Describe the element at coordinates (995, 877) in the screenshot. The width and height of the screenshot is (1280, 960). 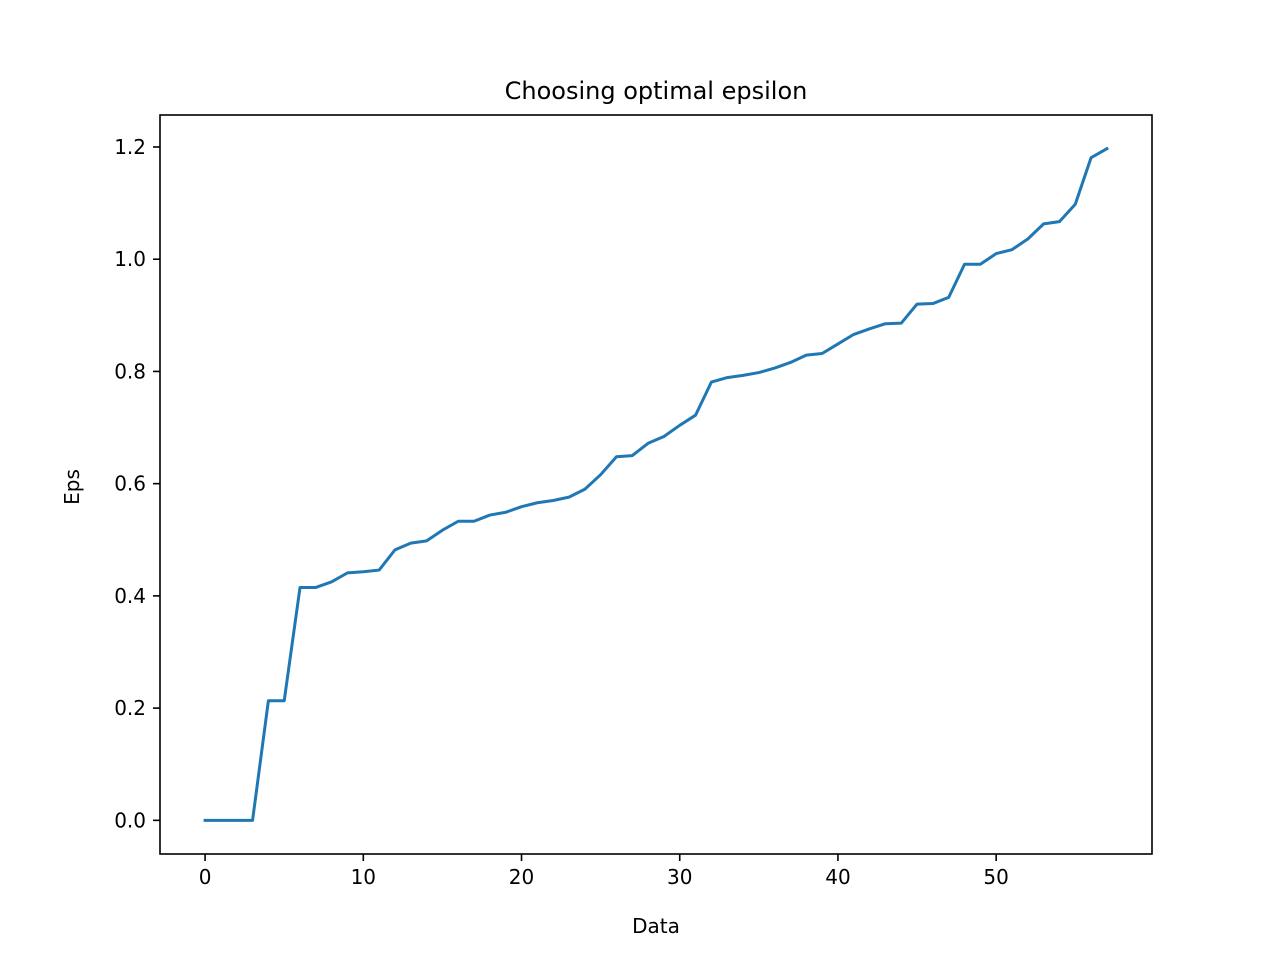
I see `x-tick-label: 50` at that location.